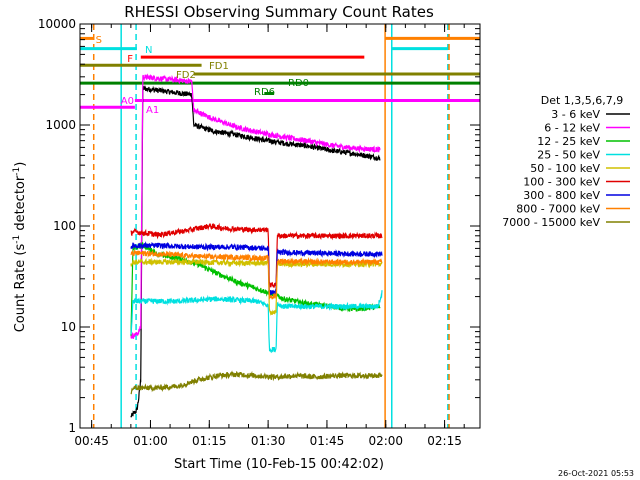 The height and width of the screenshot is (480, 640). What do you see at coordinates (64, 226) in the screenshot?
I see `y-tick-label-2: 100` at bounding box center [64, 226].